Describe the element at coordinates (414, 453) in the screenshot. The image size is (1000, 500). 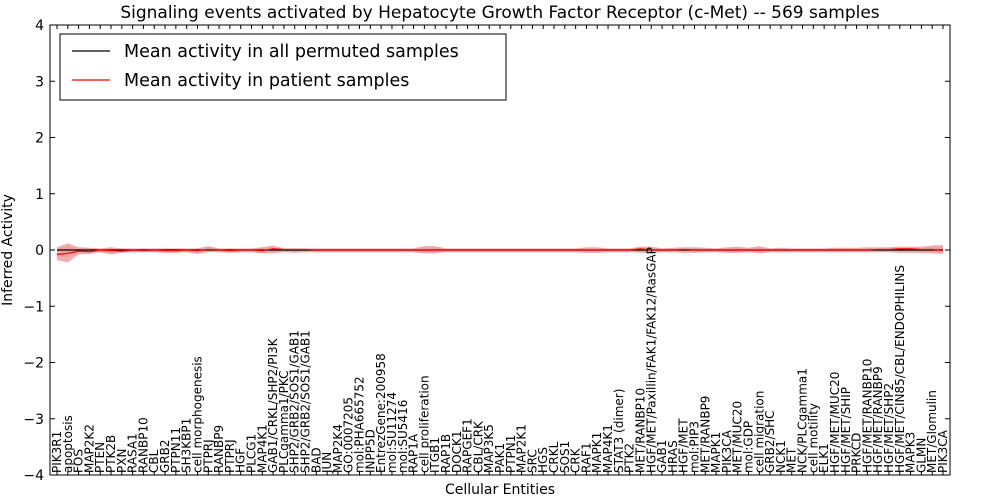
I see `x-tick-label: RAP1A` at that location.